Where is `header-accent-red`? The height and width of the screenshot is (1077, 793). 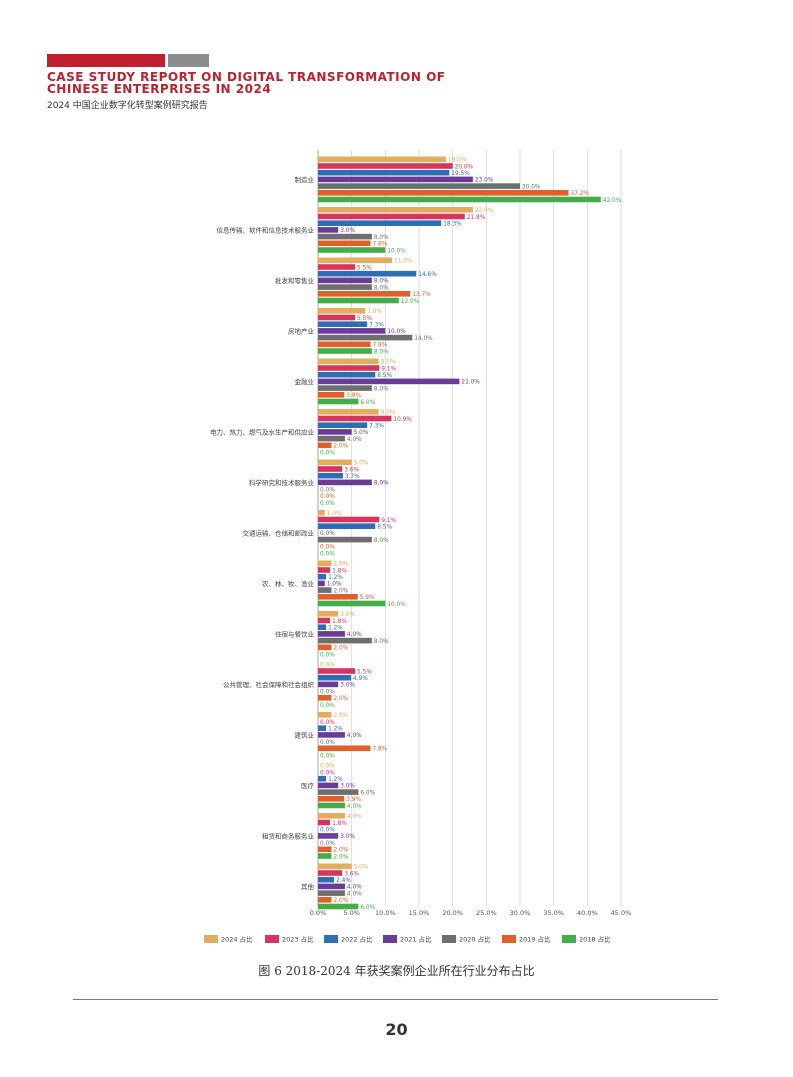
header-accent-red is located at coordinates (106, 60).